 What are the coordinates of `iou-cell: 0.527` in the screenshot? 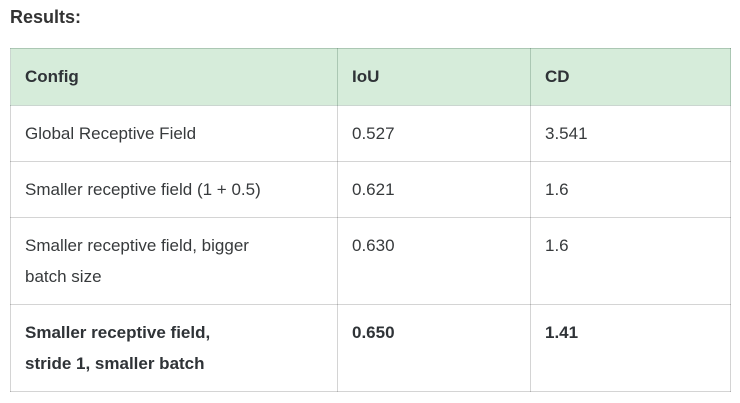 It's located at (434, 133).